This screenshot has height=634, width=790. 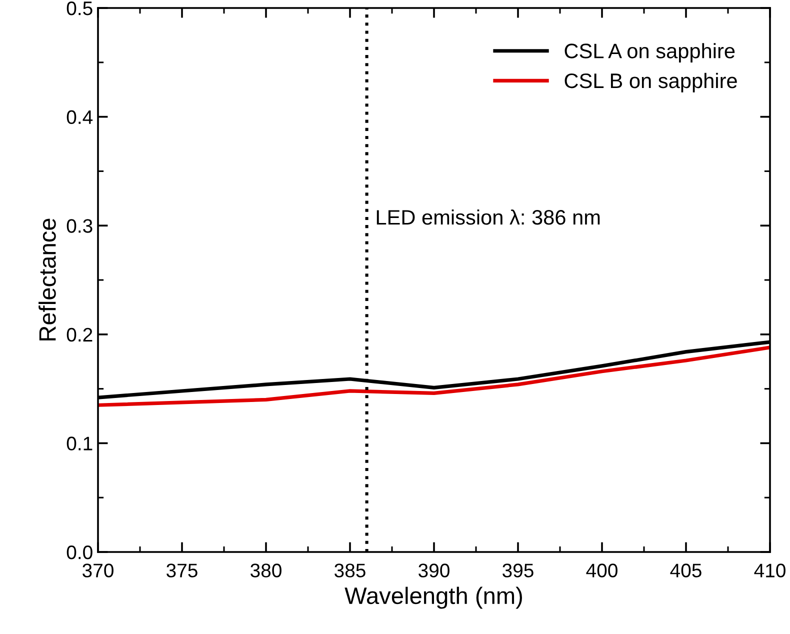 What do you see at coordinates (434, 571) in the screenshot?
I see `x-tick-label: 390` at bounding box center [434, 571].